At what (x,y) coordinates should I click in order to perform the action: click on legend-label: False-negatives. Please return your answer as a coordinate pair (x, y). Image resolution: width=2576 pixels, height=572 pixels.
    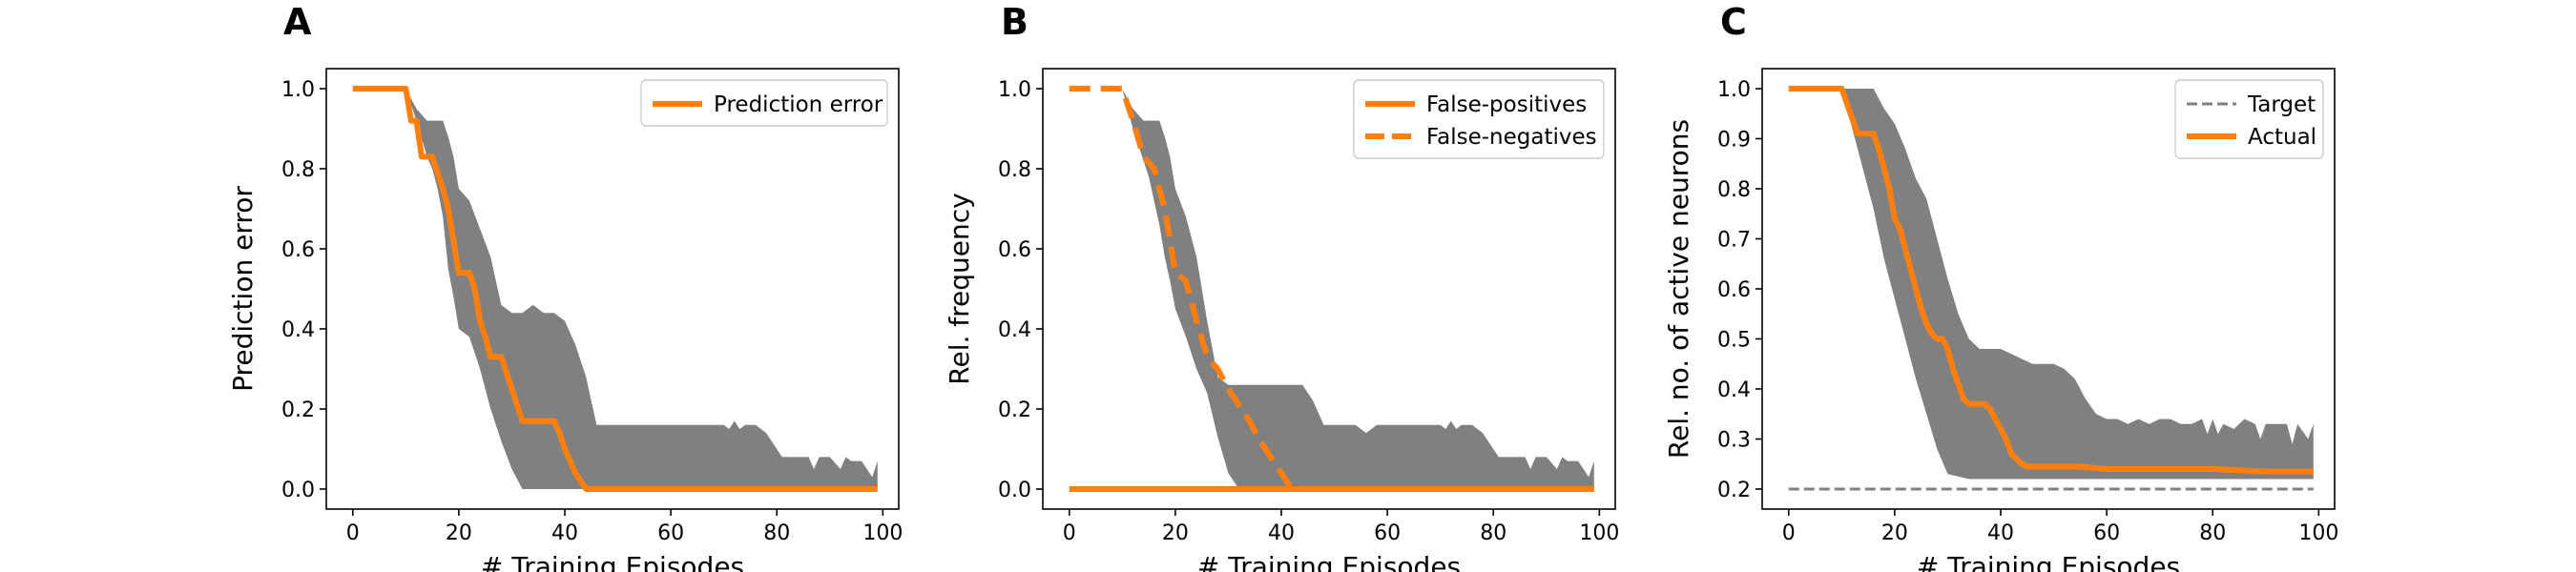
    Looking at the image, I should click on (1511, 137).